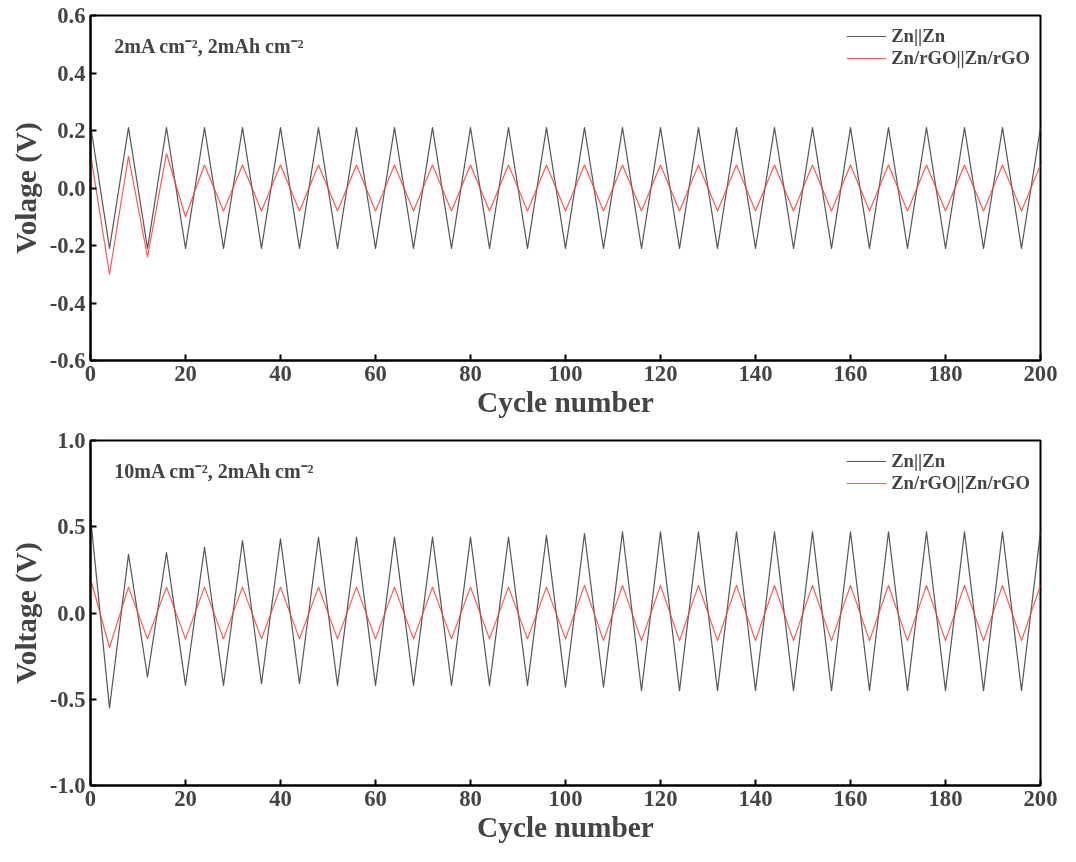 The height and width of the screenshot is (862, 1076). Describe the element at coordinates (67, 245) in the screenshot. I see `y-tick-label: -0.2` at that location.